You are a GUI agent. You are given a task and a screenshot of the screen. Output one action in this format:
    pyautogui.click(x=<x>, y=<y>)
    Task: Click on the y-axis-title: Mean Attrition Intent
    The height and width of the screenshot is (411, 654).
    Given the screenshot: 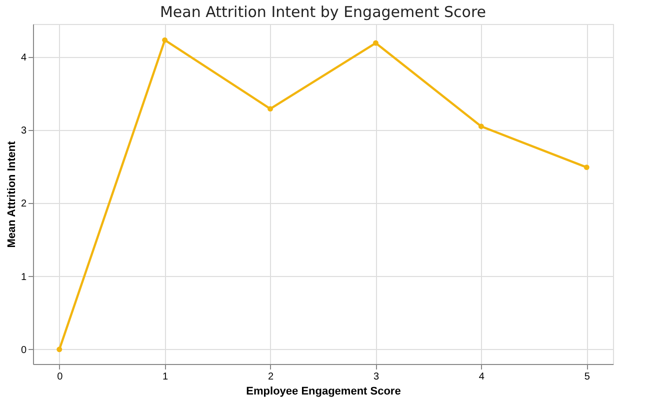 What is the action you would take?
    pyautogui.click(x=12, y=194)
    